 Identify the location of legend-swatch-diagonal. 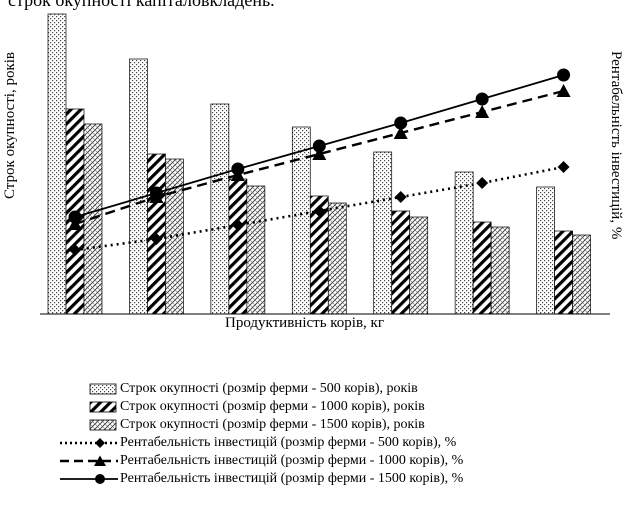
(103, 407).